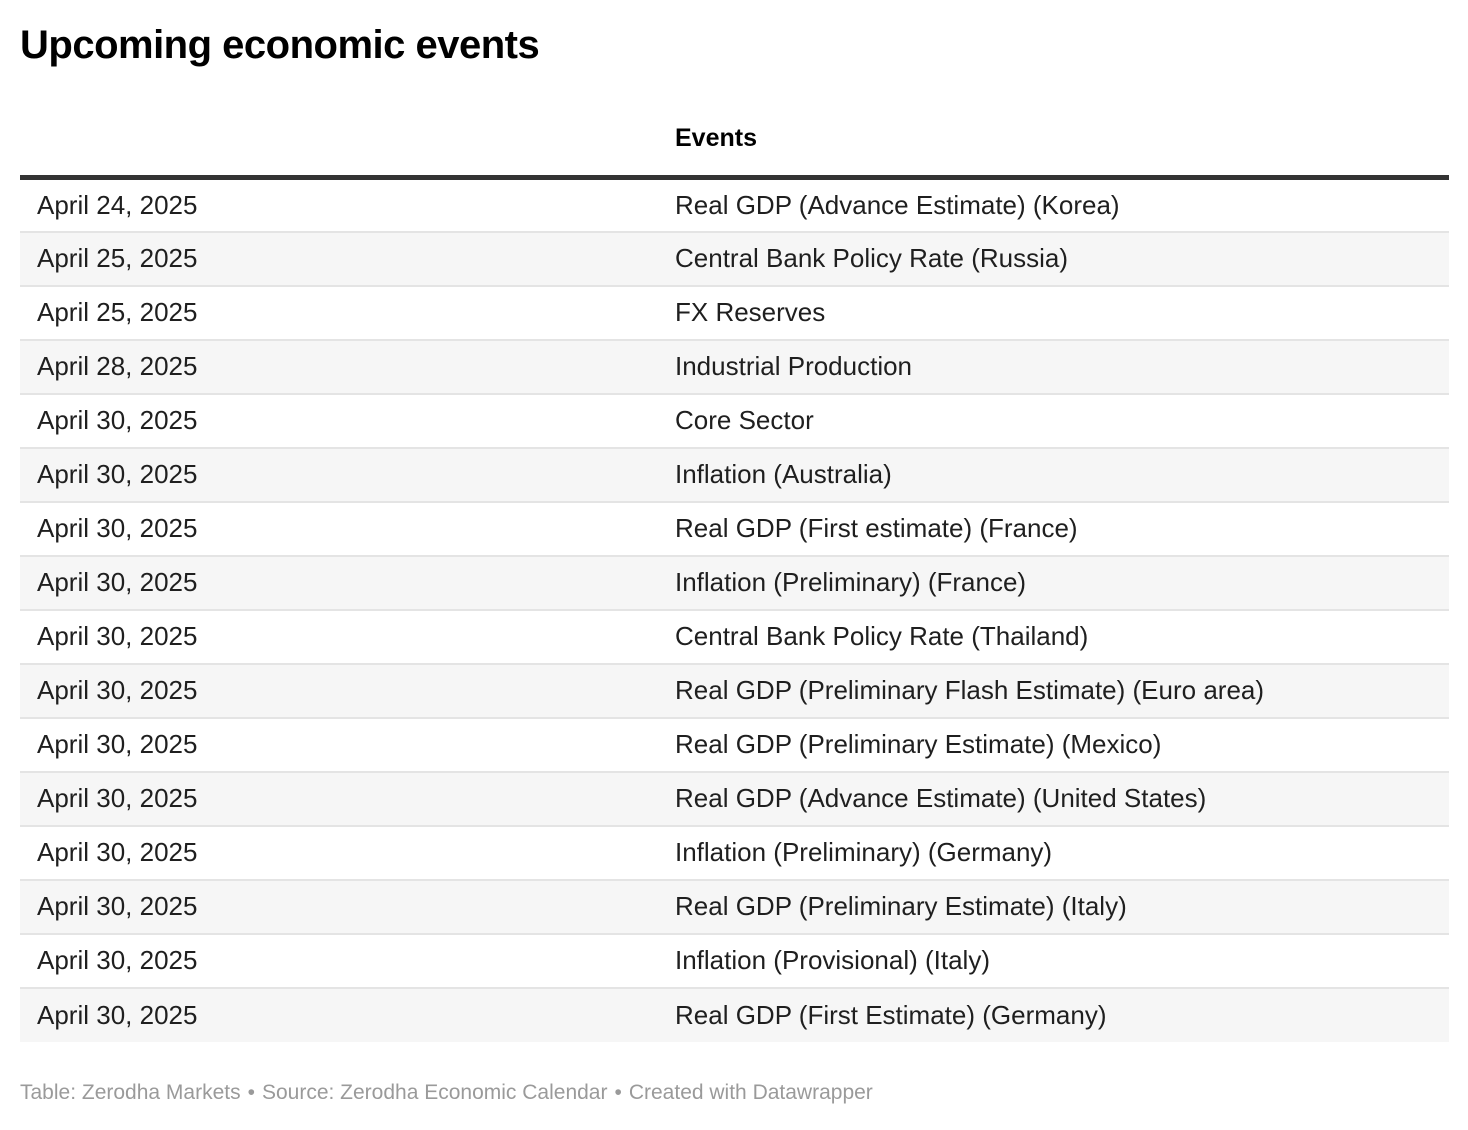 The height and width of the screenshot is (1130, 1468). Describe the element at coordinates (891, 1014) in the screenshot. I see `event-name: Real GDP (First Estimate) (Germany)` at that location.